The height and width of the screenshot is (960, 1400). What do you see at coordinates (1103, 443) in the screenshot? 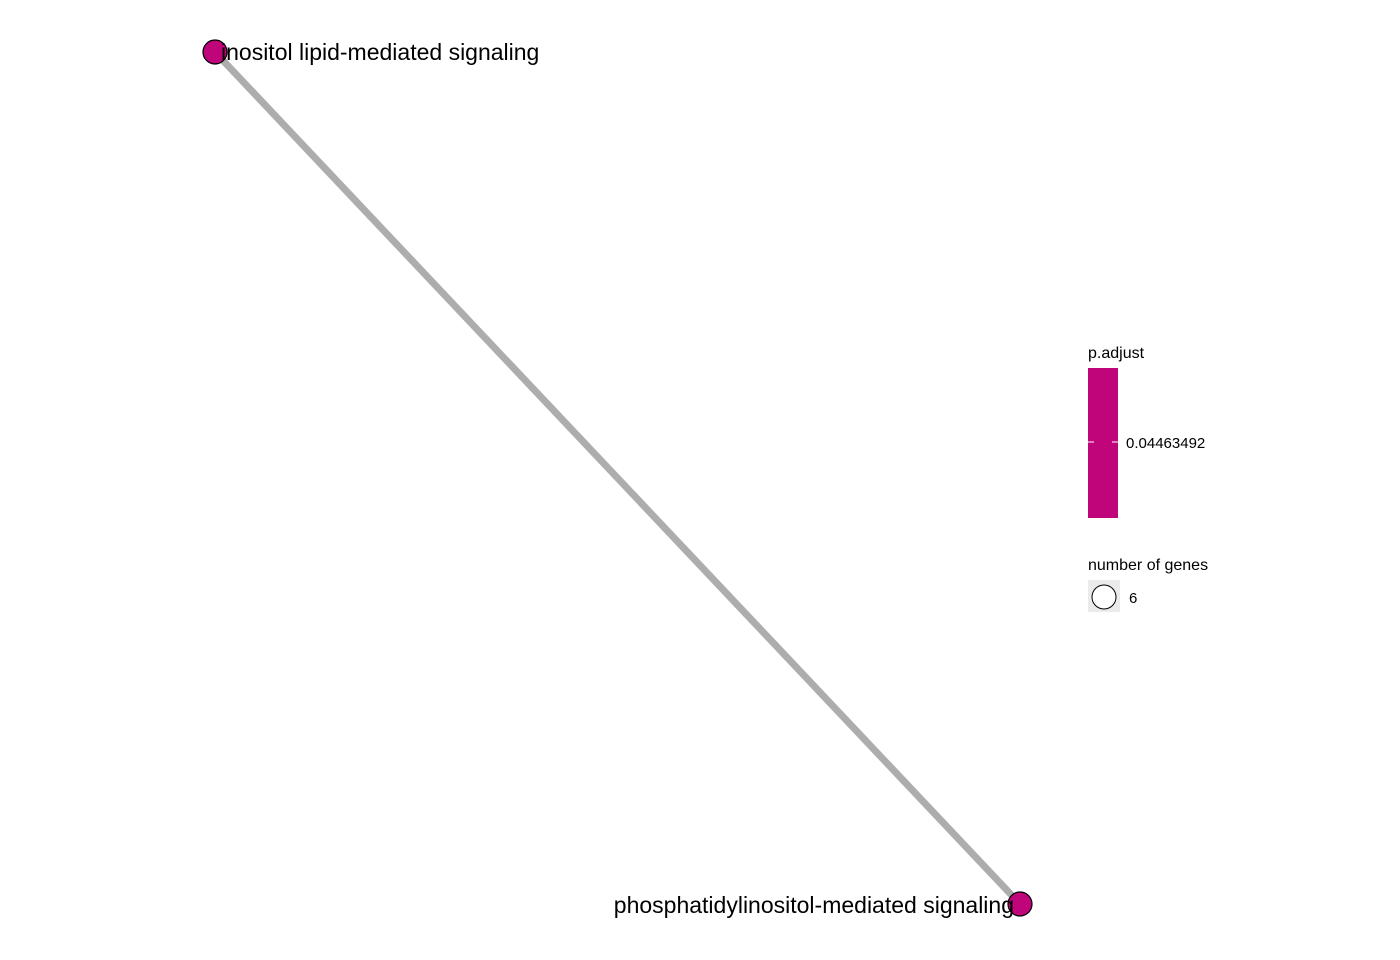
I see `colorbar` at bounding box center [1103, 443].